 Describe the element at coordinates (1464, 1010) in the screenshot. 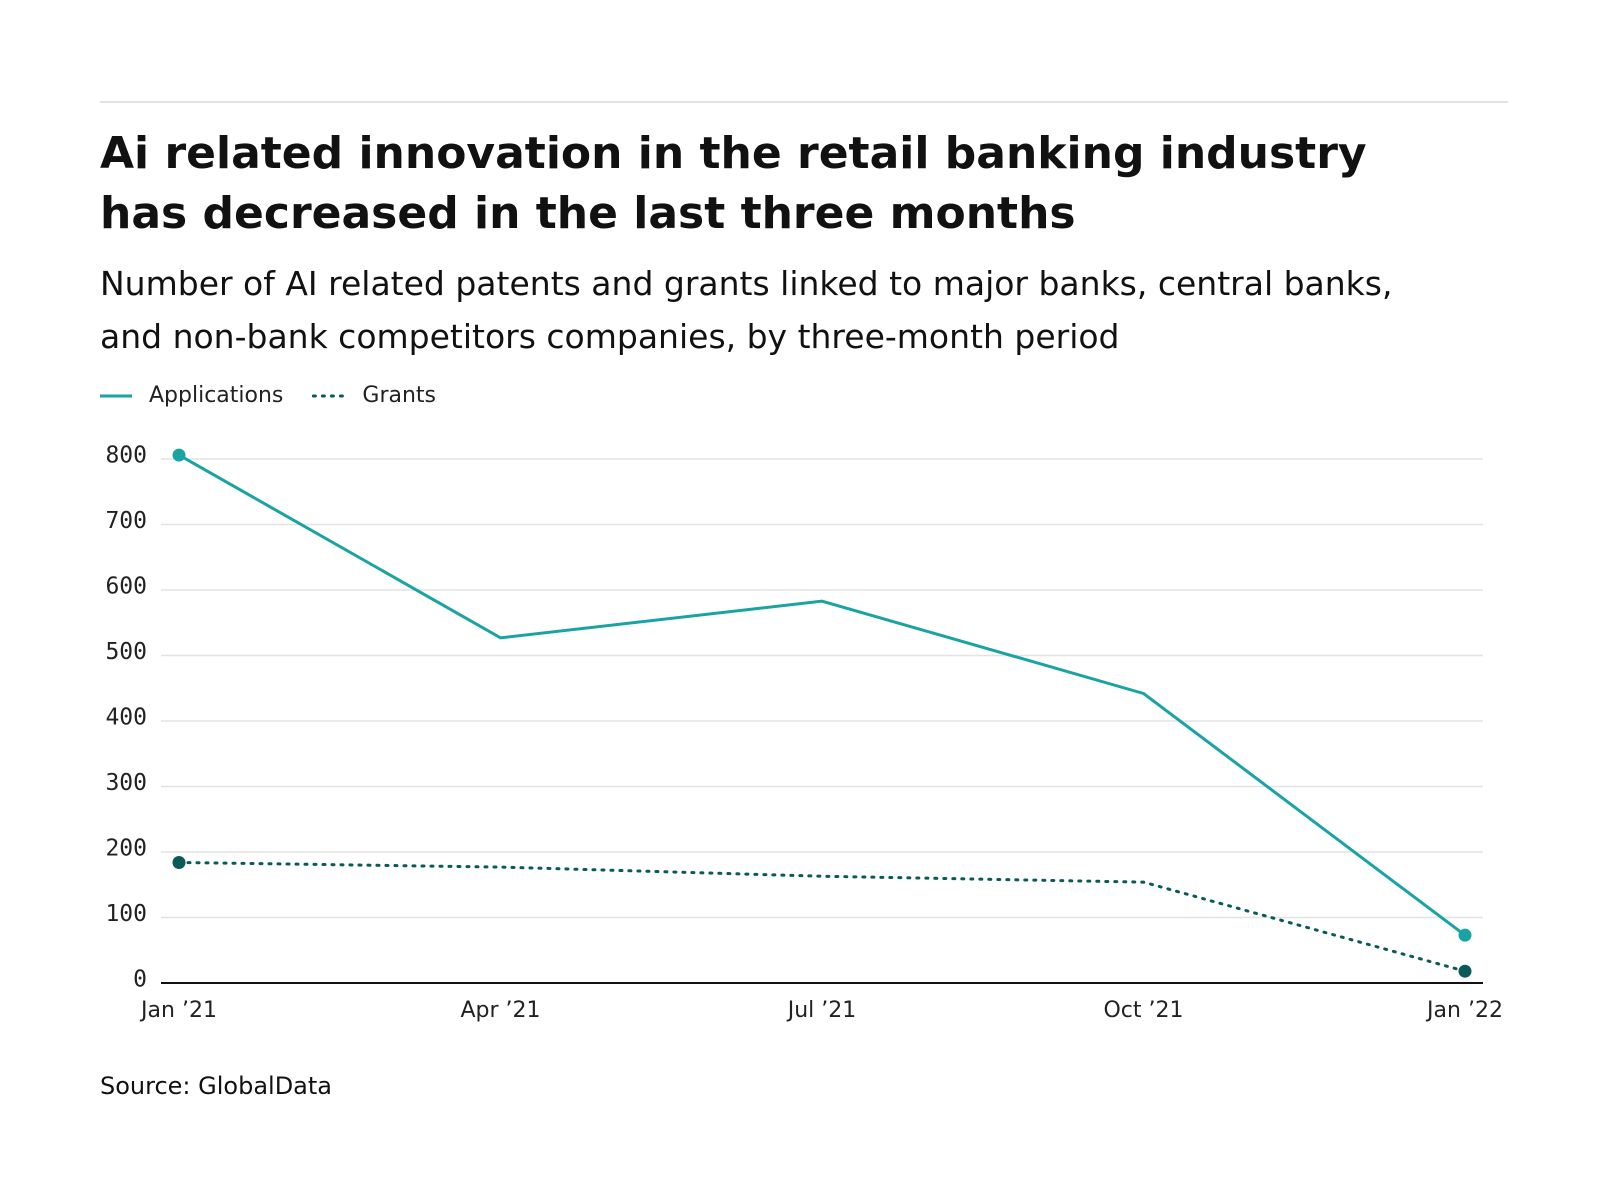

I see `x-tick-label: Jan ’22` at that location.